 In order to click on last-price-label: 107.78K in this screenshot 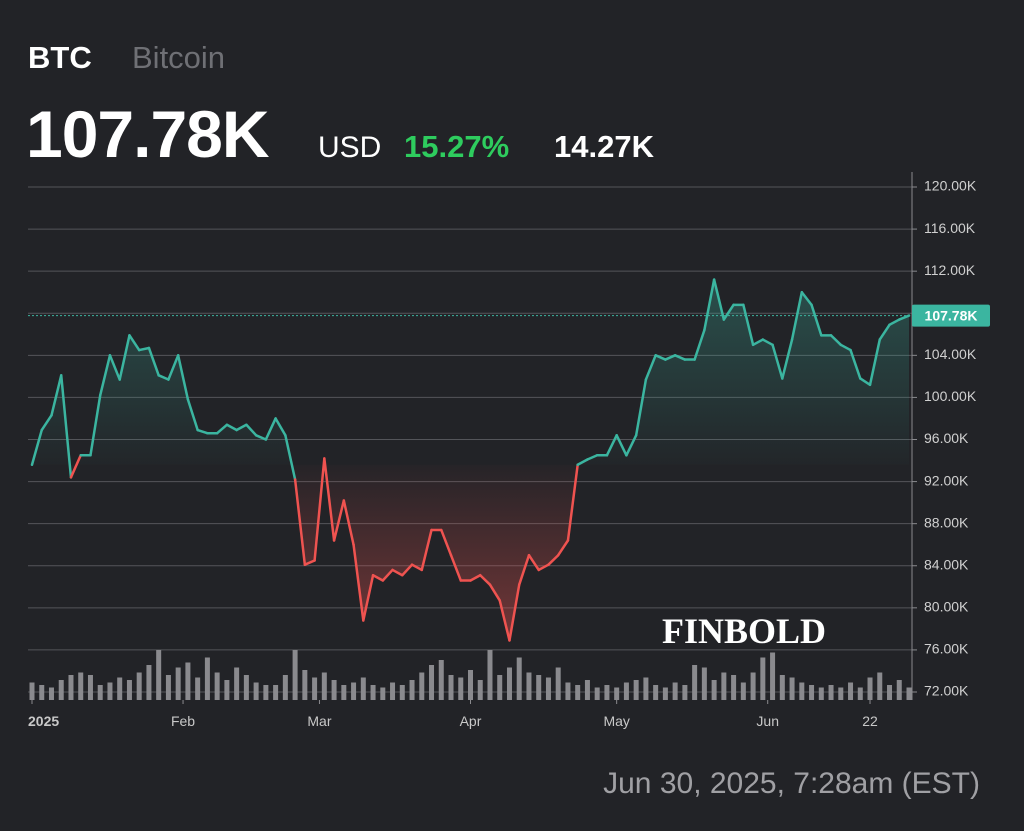, I will do `click(951, 315)`.